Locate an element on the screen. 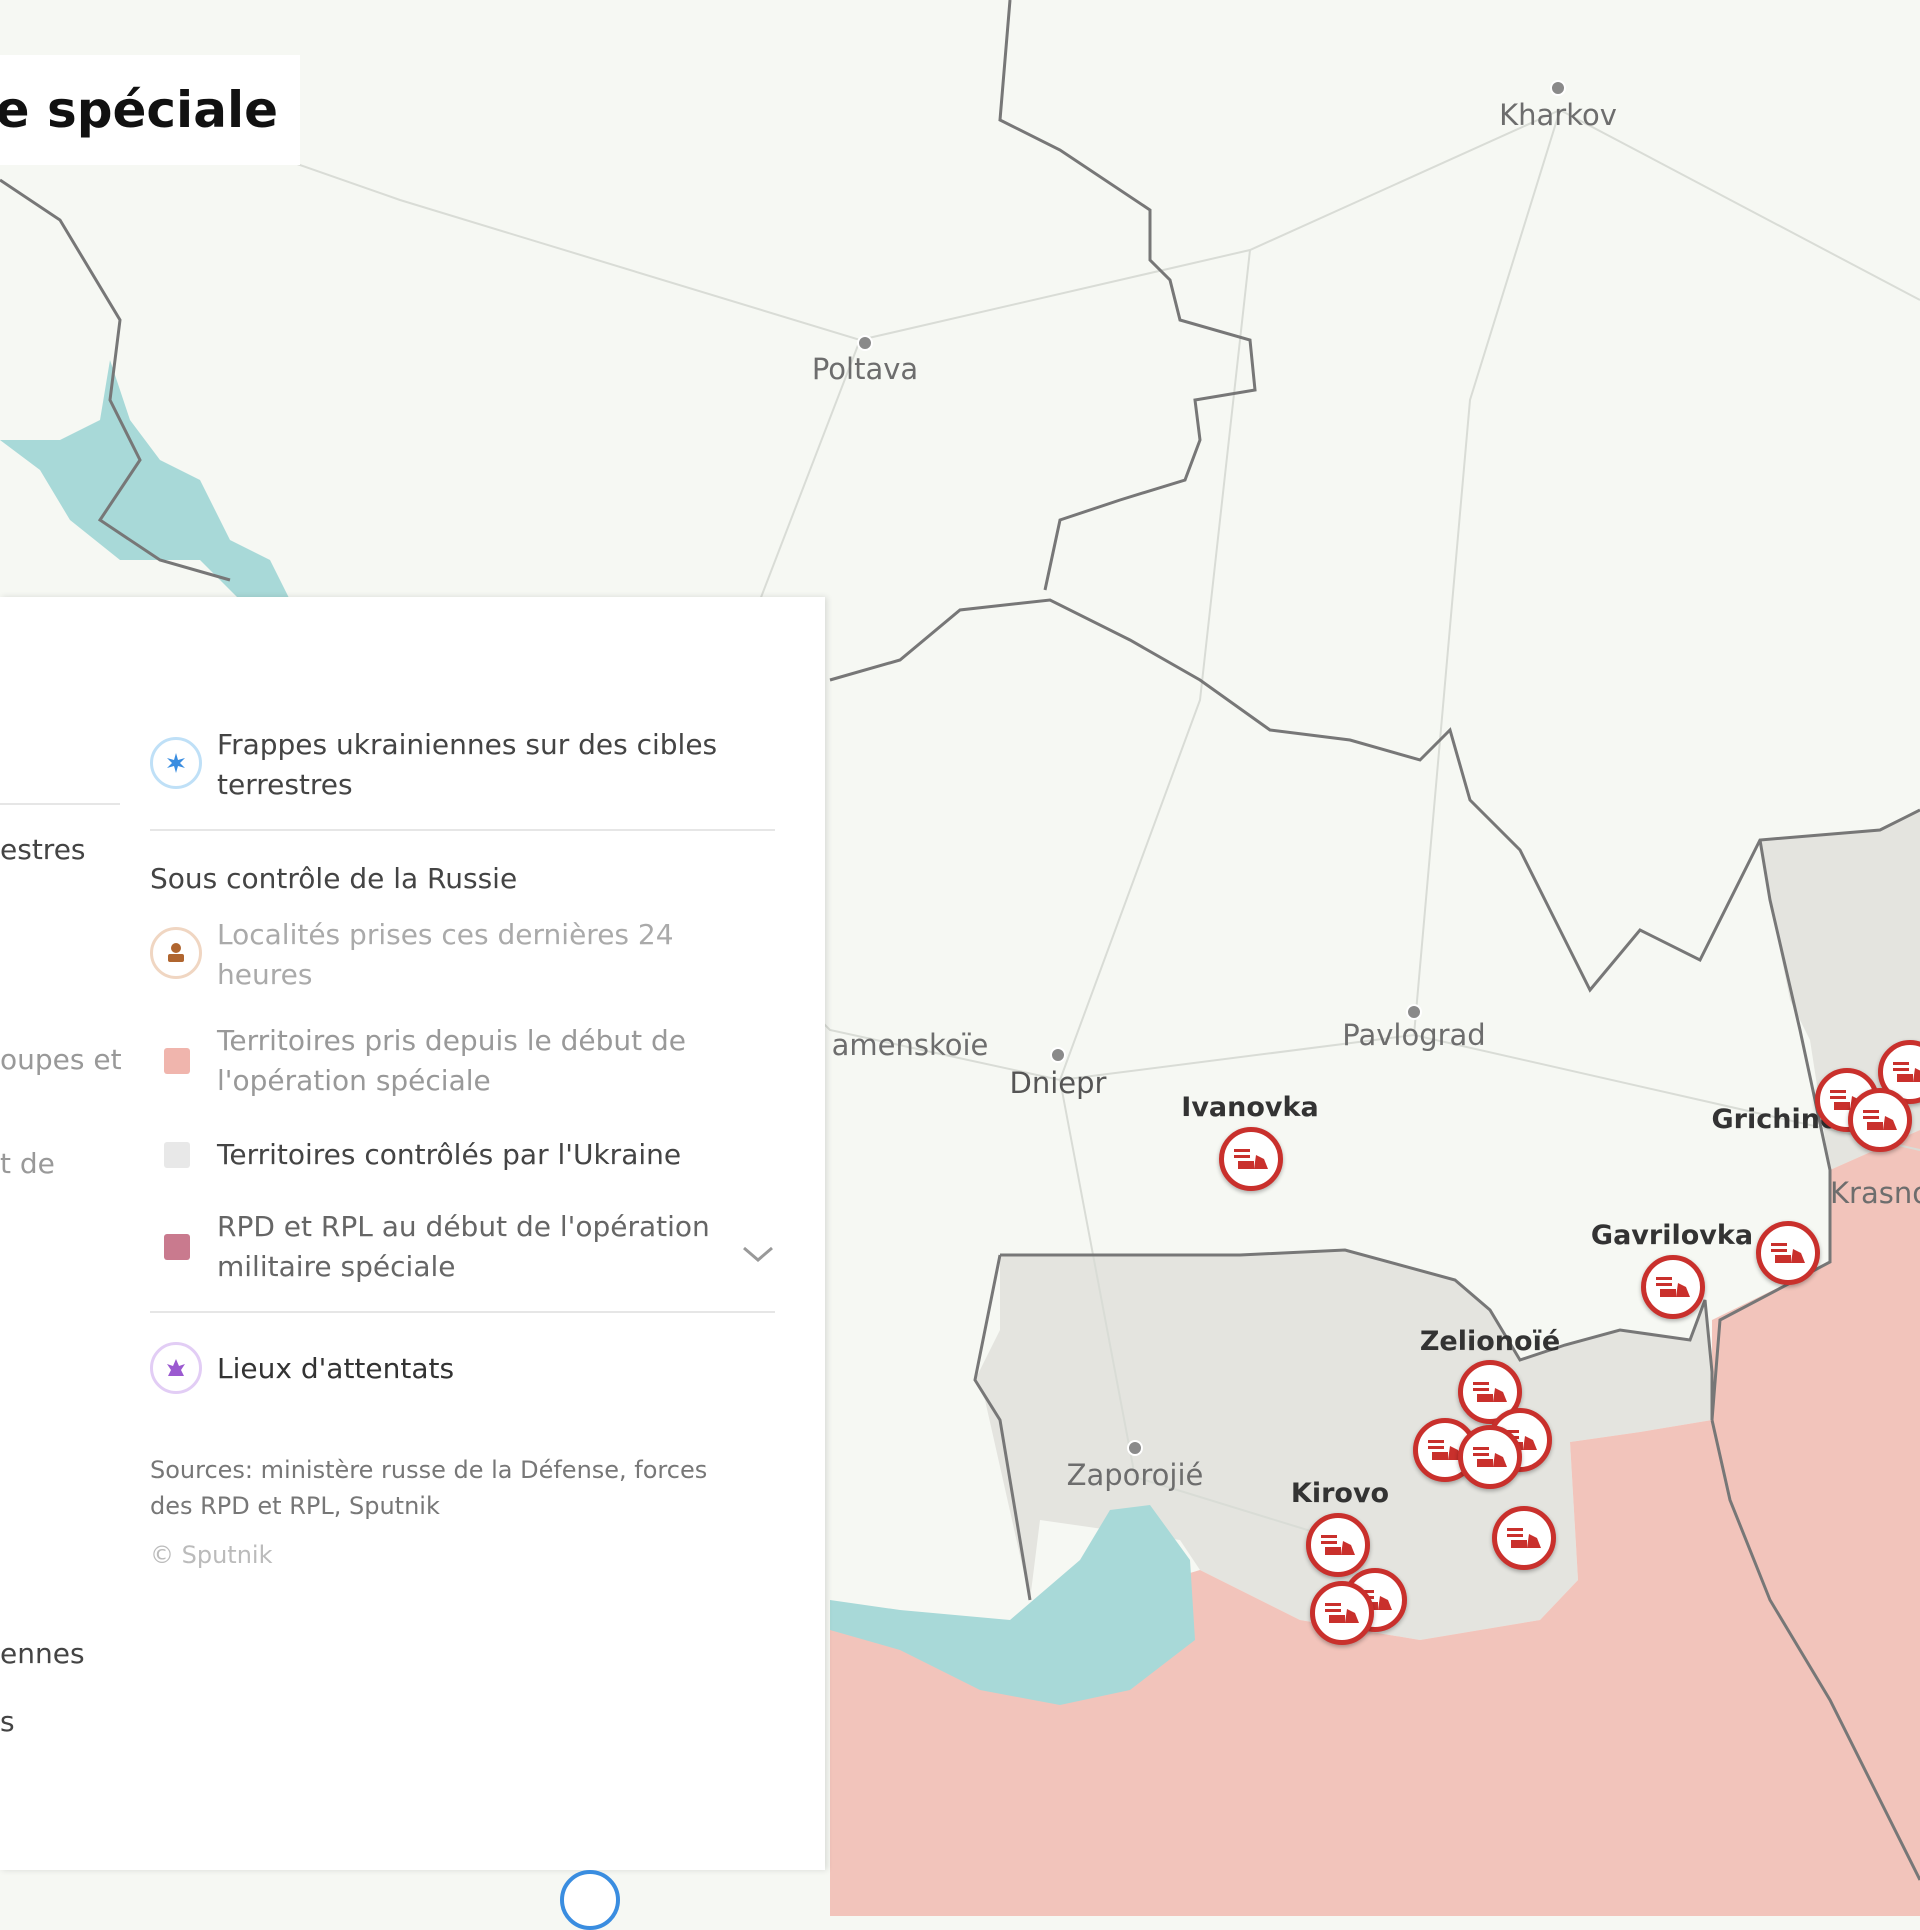 The width and height of the screenshot is (1920, 1930). strike-icon is located at coordinates (176, 763).